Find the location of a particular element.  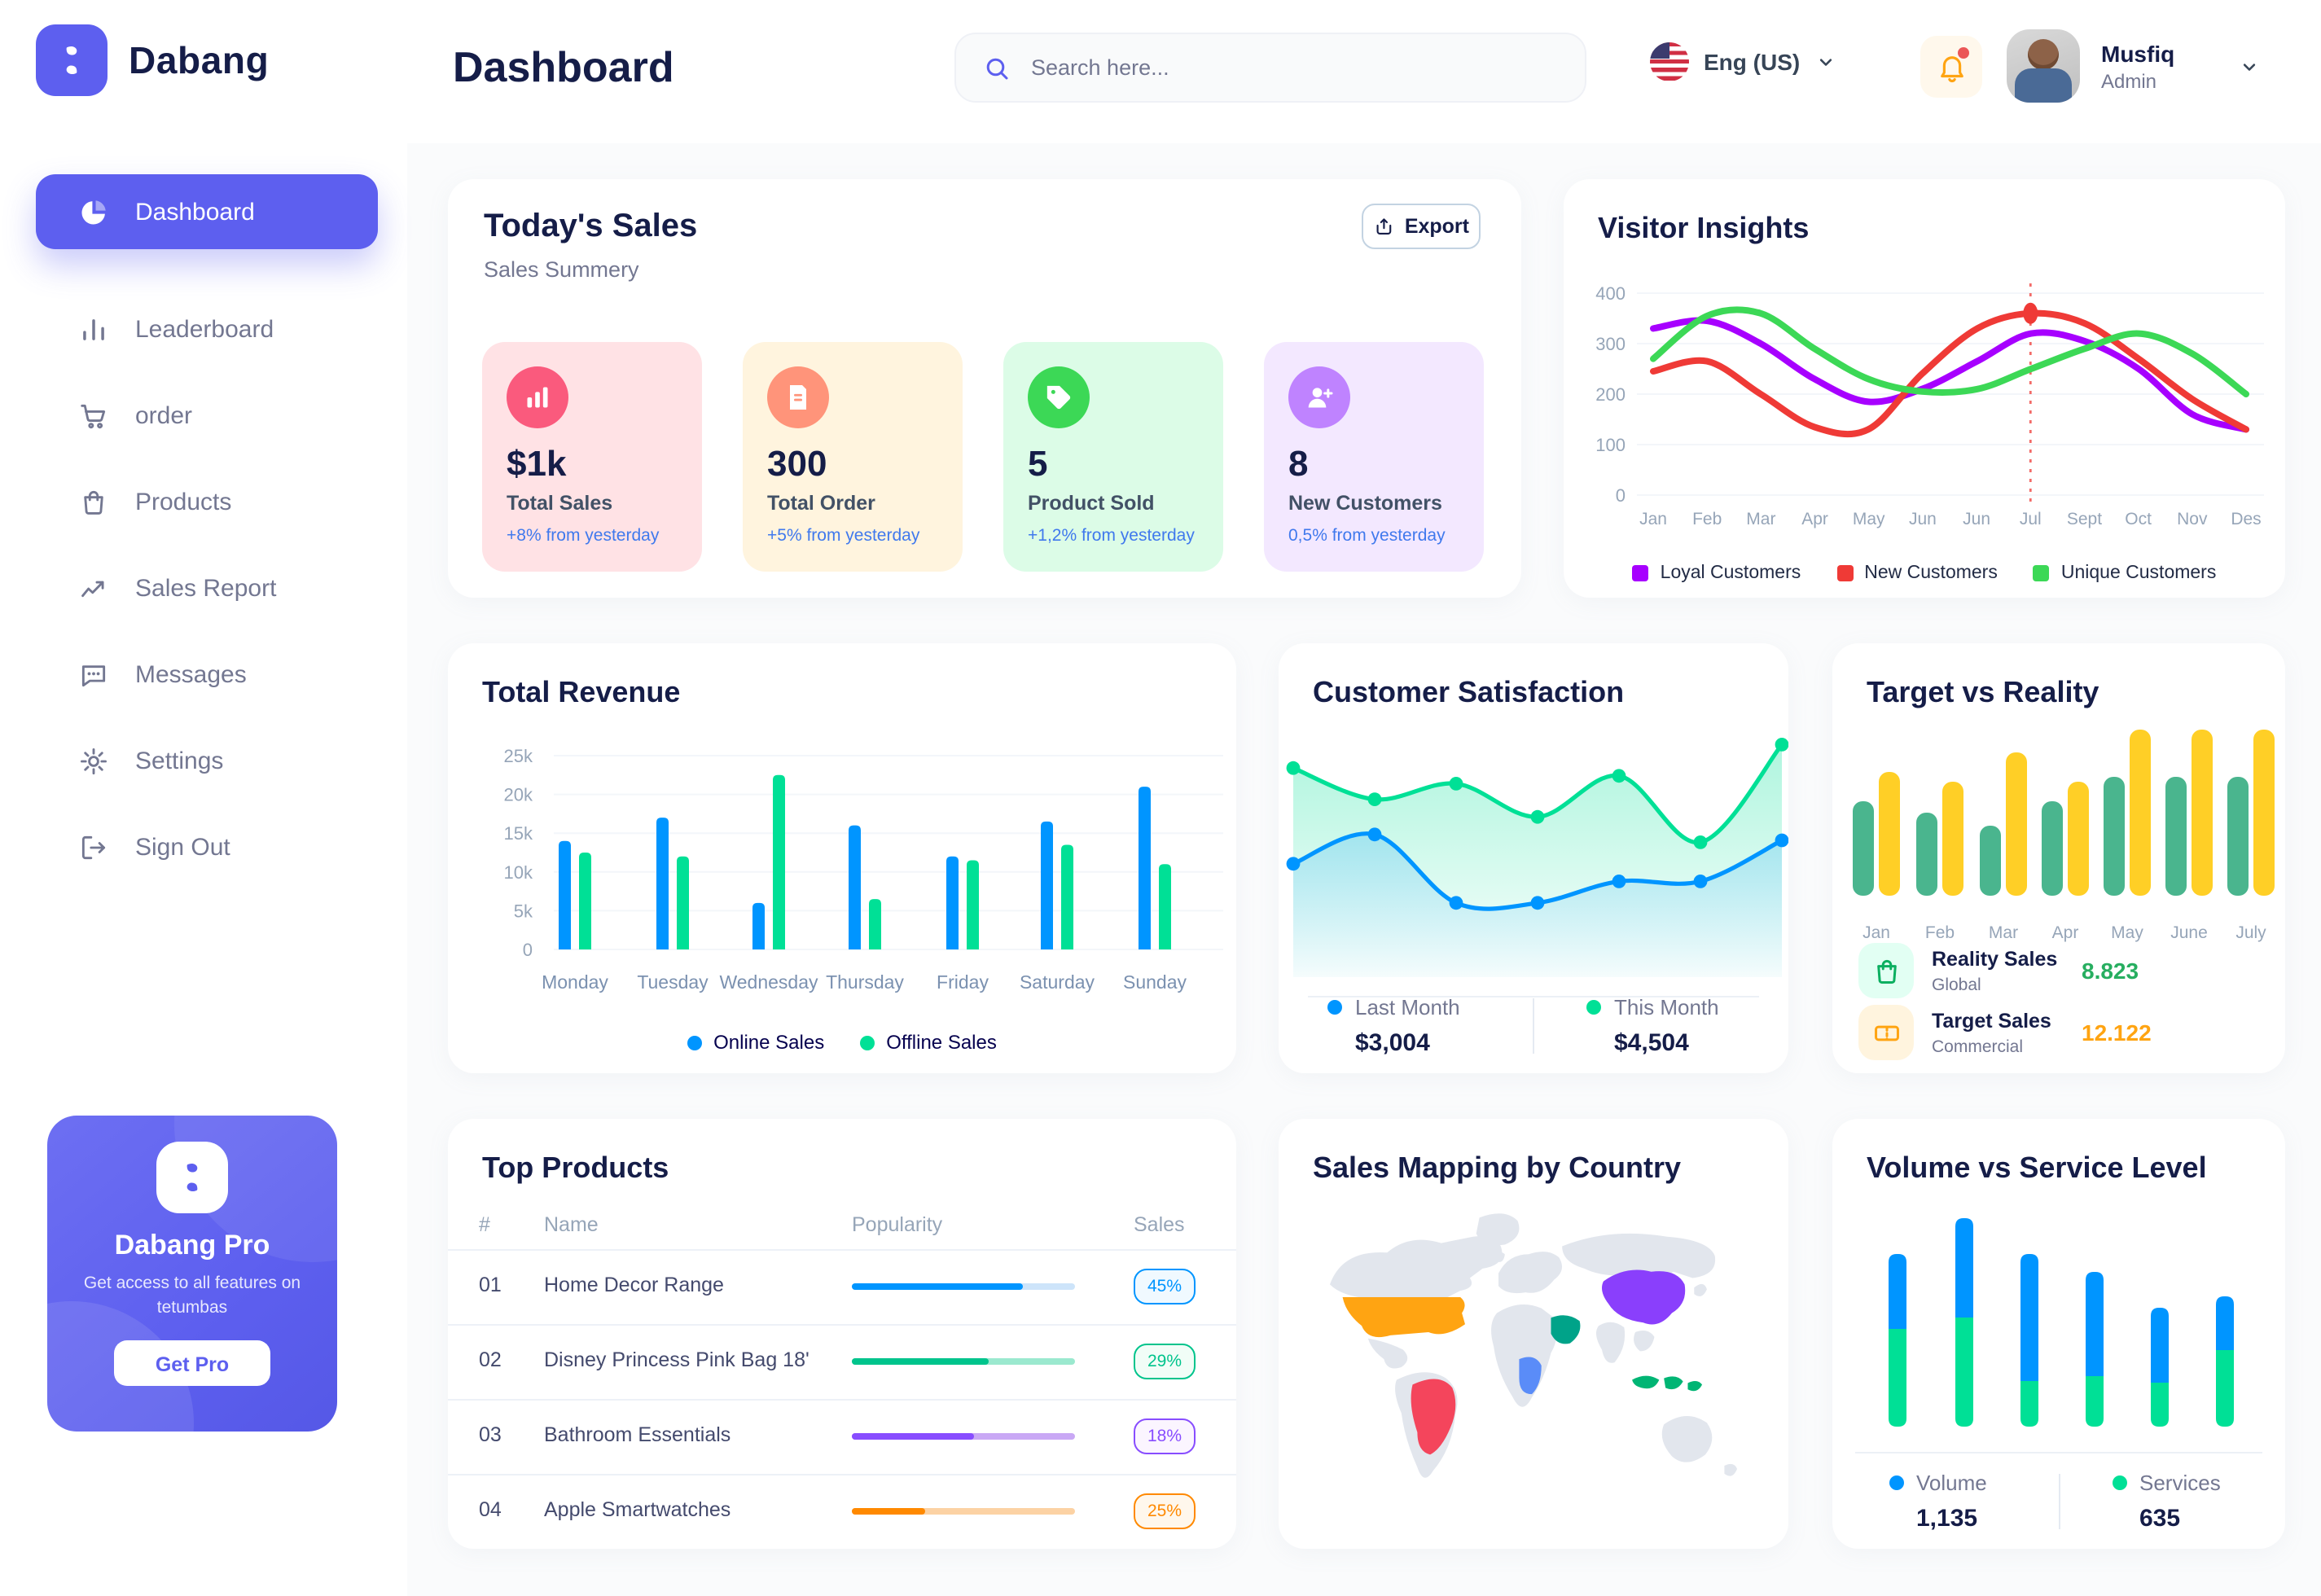

language-selector: Eng (US) is located at coordinates (1743, 61).